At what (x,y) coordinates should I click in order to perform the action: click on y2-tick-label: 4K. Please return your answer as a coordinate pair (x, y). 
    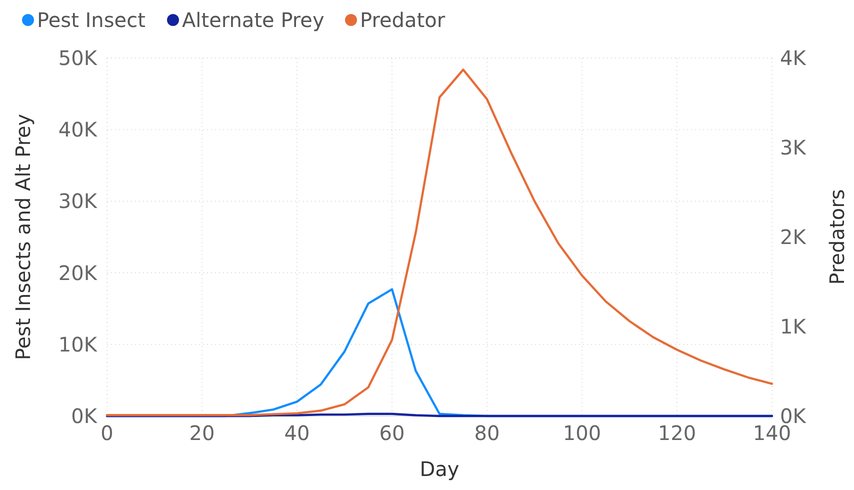
    Looking at the image, I should click on (793, 58).